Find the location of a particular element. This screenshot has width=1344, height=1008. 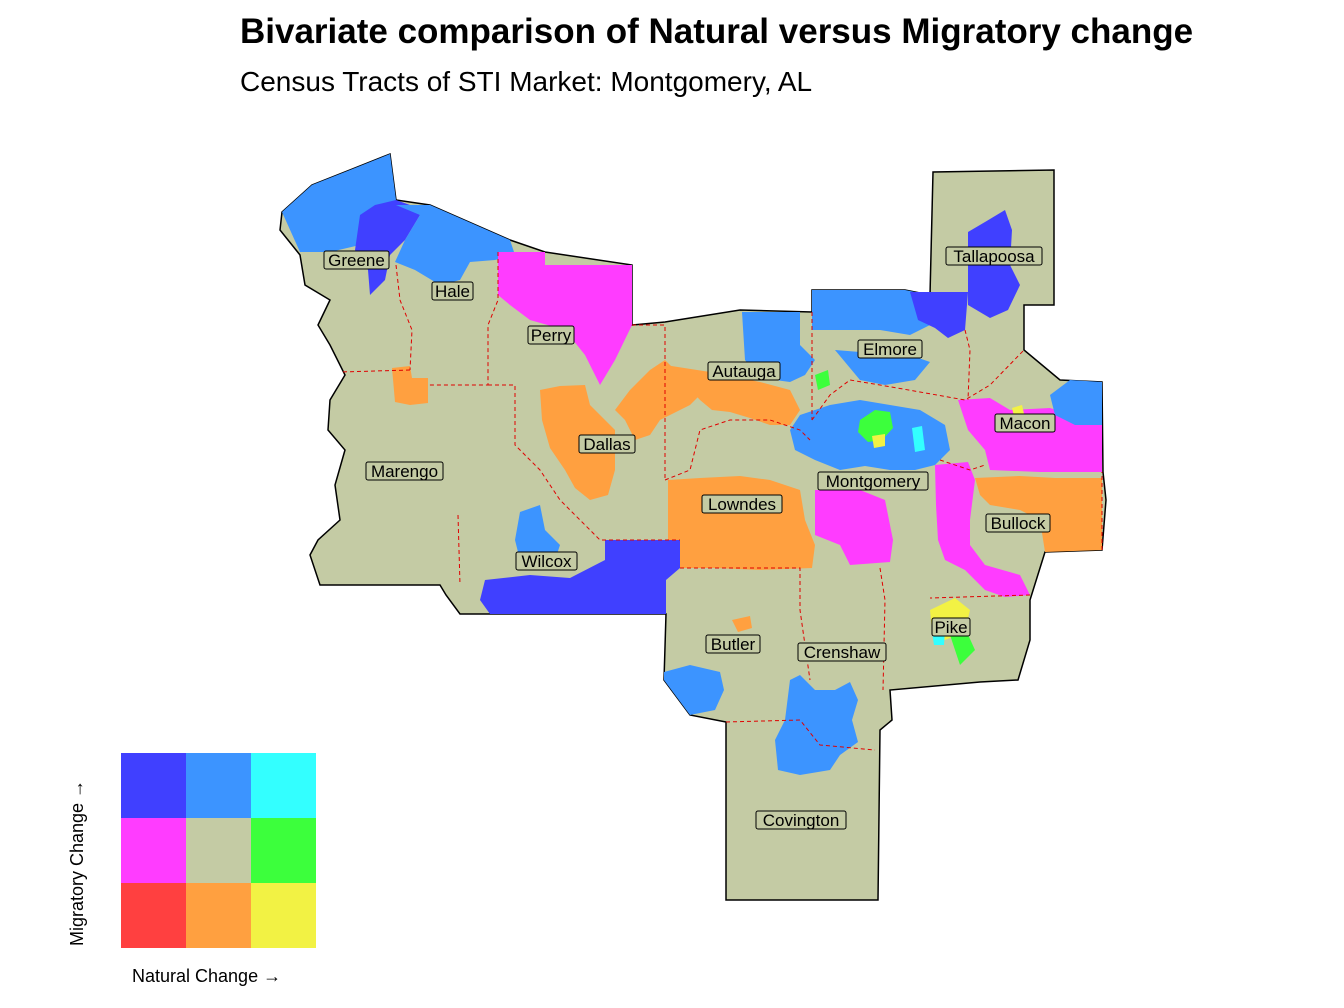

tract-montgomery-magenta is located at coordinates (854, 527).